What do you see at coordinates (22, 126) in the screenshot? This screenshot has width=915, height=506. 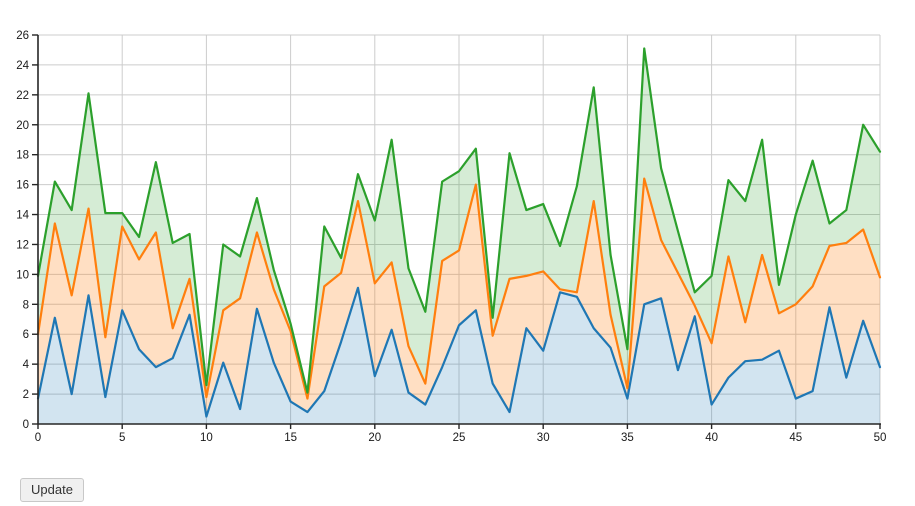 I see `y-tick-label: 20` at bounding box center [22, 126].